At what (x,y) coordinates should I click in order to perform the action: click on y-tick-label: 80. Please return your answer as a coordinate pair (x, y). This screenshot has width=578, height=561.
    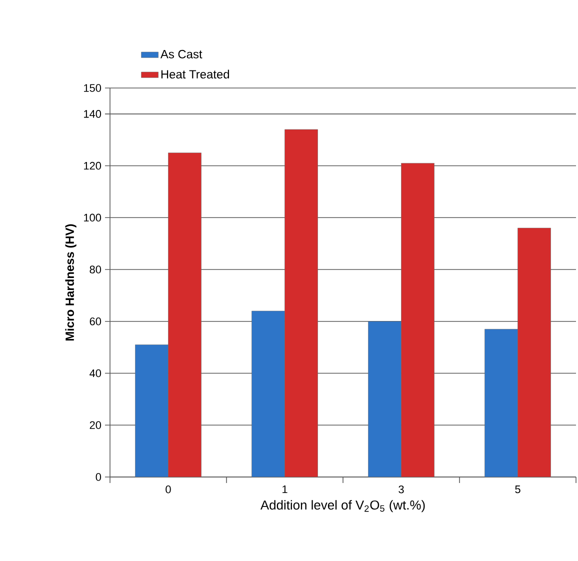
    Looking at the image, I should click on (96, 270).